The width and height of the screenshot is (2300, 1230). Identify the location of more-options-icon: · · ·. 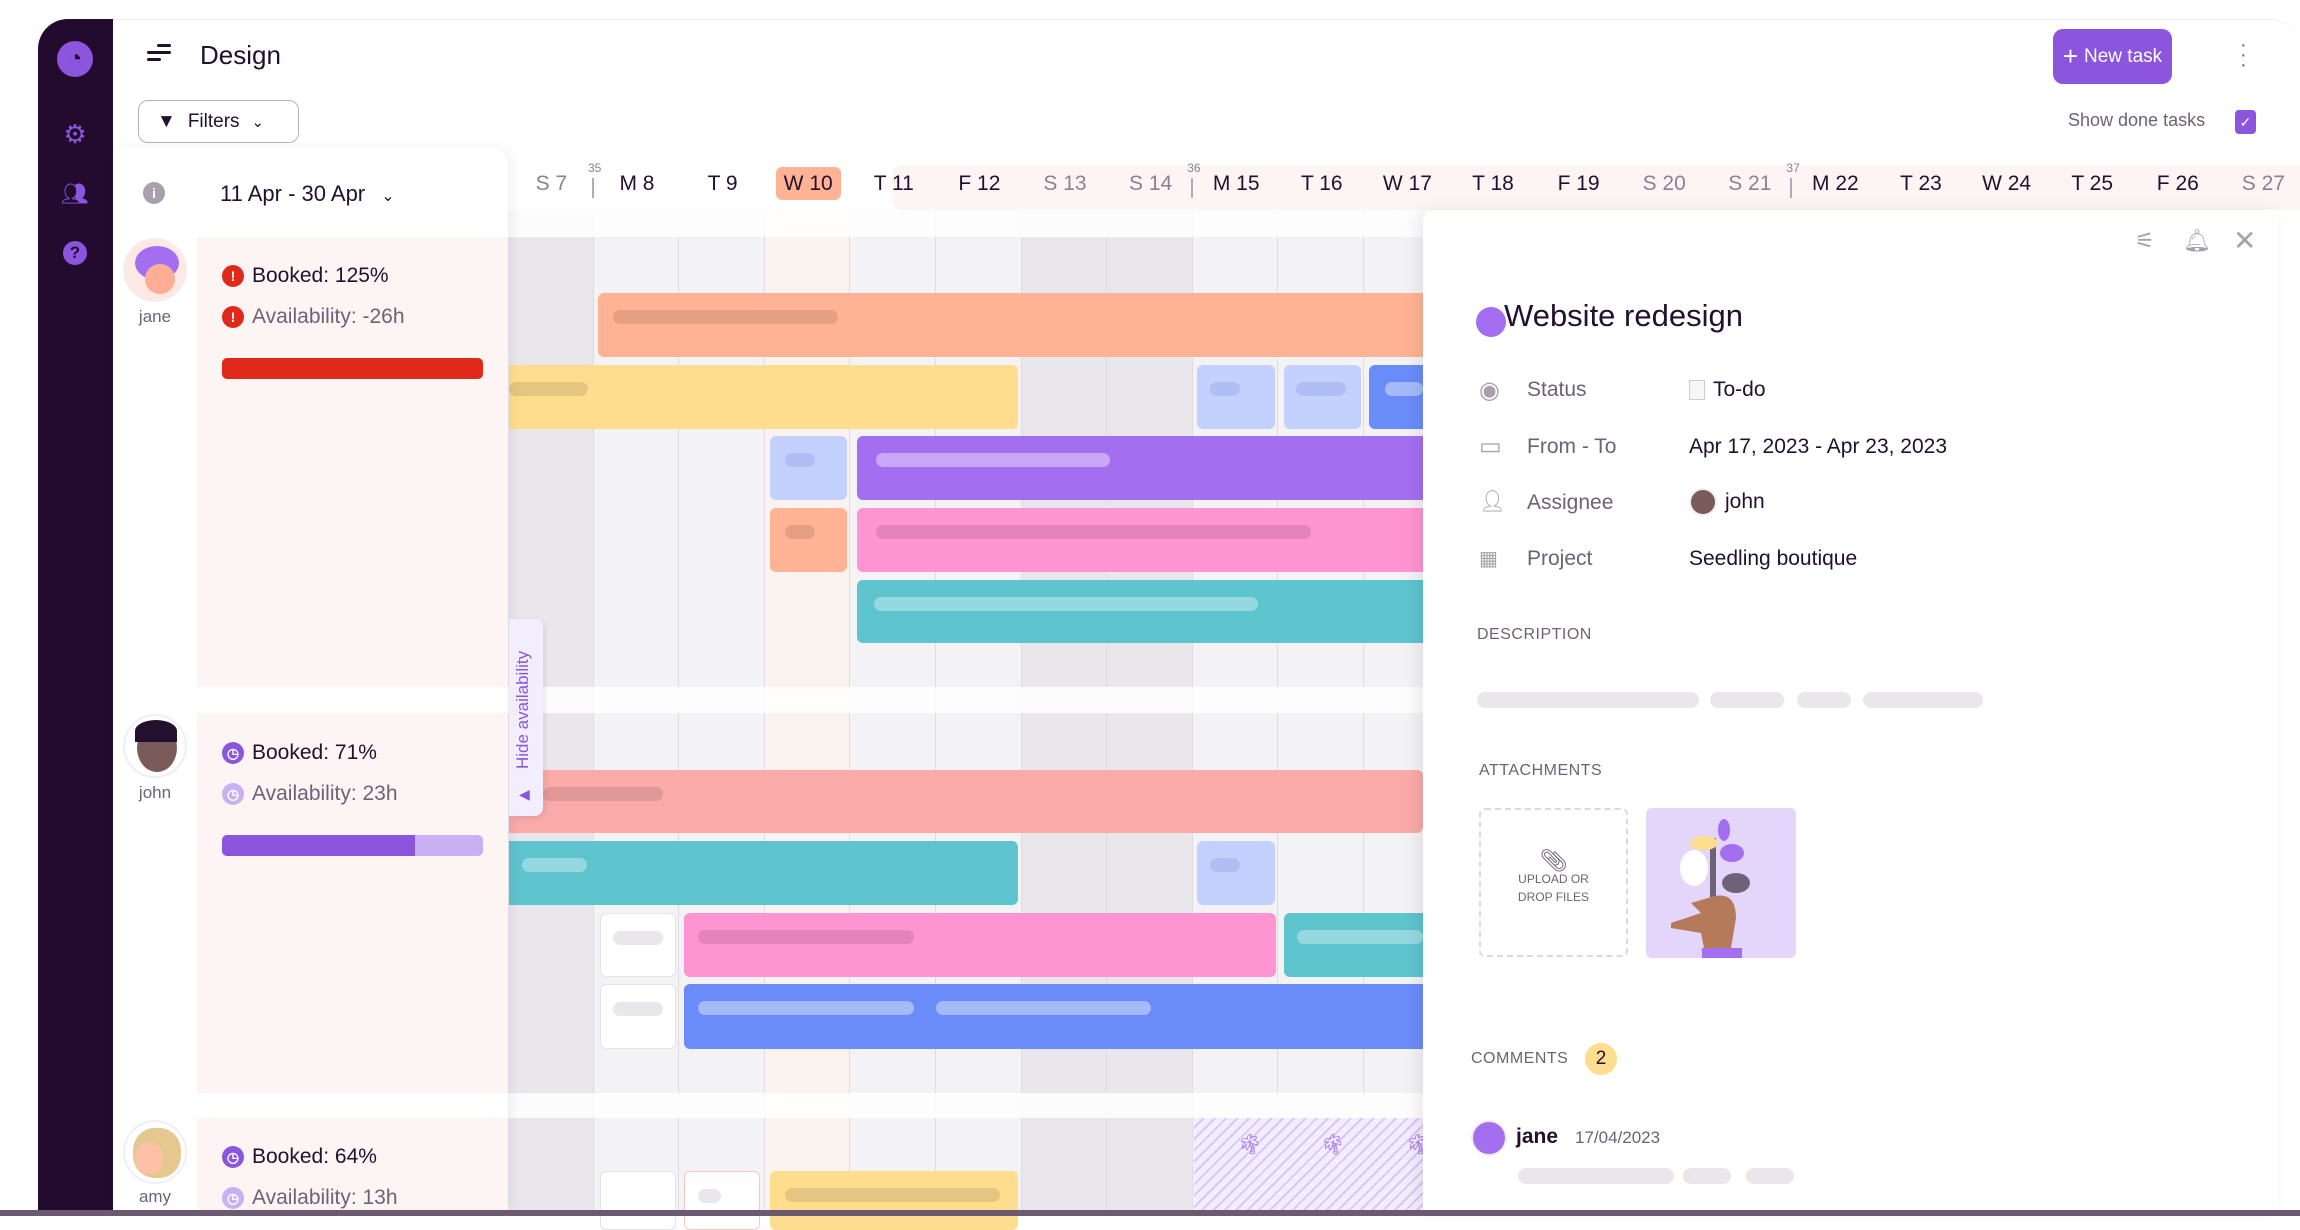
(2243, 55).